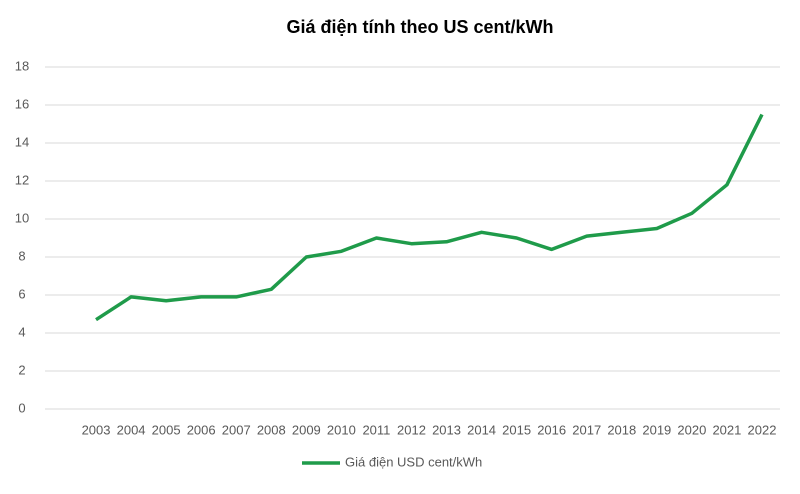 The width and height of the screenshot is (800, 494). What do you see at coordinates (306, 429) in the screenshot?
I see `x-tick-label: 2009` at bounding box center [306, 429].